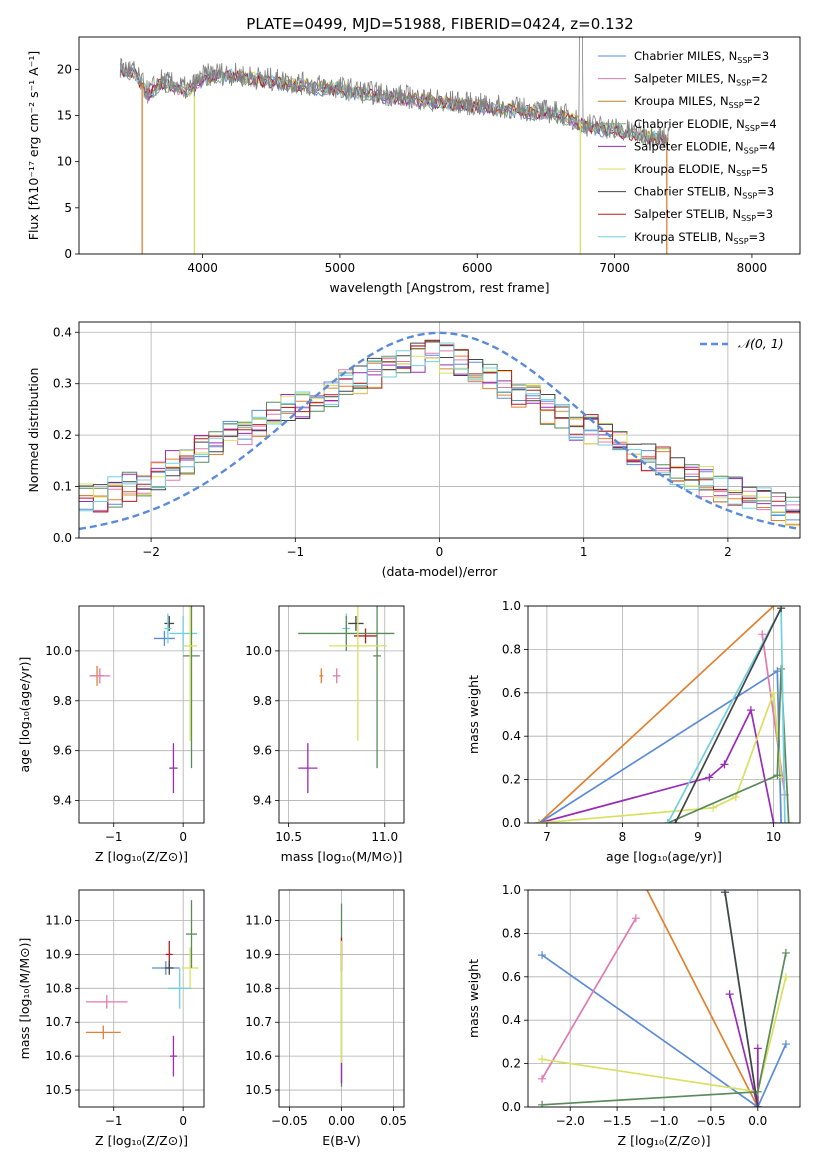 The image size is (819, 1170). Describe the element at coordinates (728, 552) in the screenshot. I see `residuals-xtick-label: 2` at that location.